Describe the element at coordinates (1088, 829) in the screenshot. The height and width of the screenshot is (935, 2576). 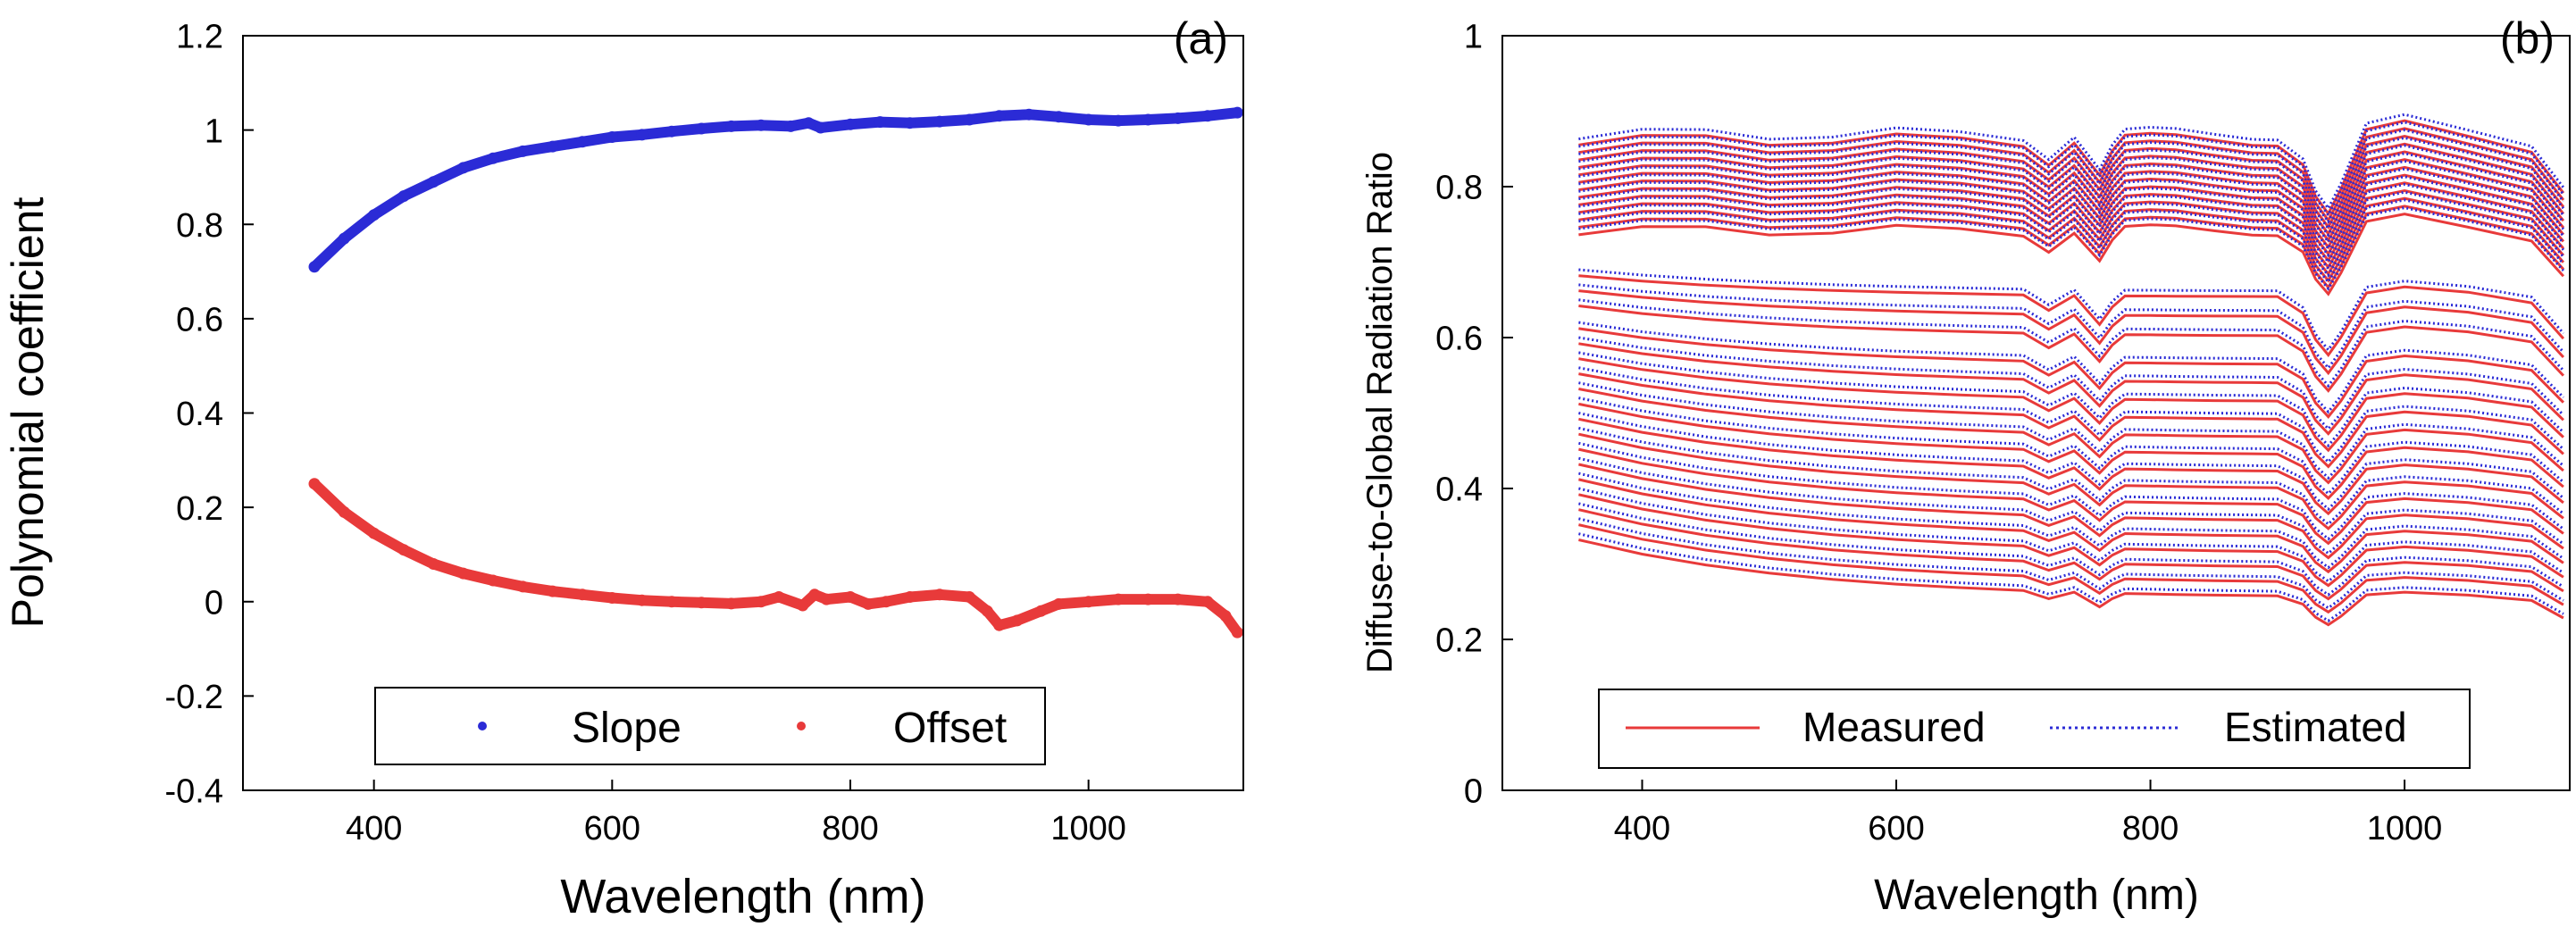
I see `panel-a-x-tick-label: 1000` at that location.